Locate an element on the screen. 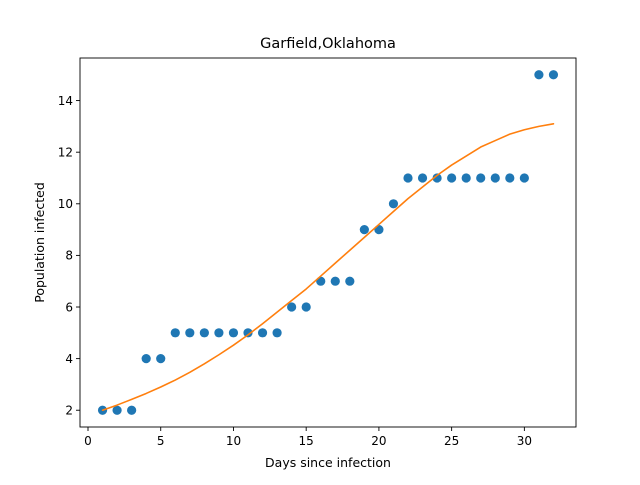  x-tick-label: 15 is located at coordinates (306, 441).